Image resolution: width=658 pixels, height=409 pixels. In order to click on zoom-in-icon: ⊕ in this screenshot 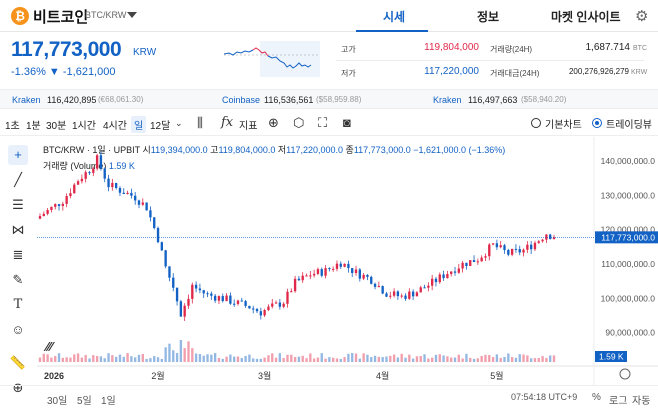, I will do `click(18, 387)`.